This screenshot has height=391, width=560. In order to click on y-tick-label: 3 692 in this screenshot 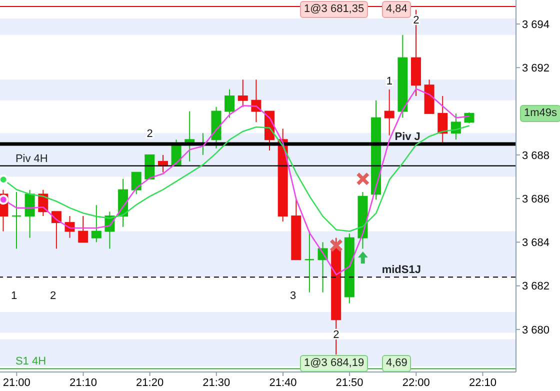, I will do `click(536, 68)`.